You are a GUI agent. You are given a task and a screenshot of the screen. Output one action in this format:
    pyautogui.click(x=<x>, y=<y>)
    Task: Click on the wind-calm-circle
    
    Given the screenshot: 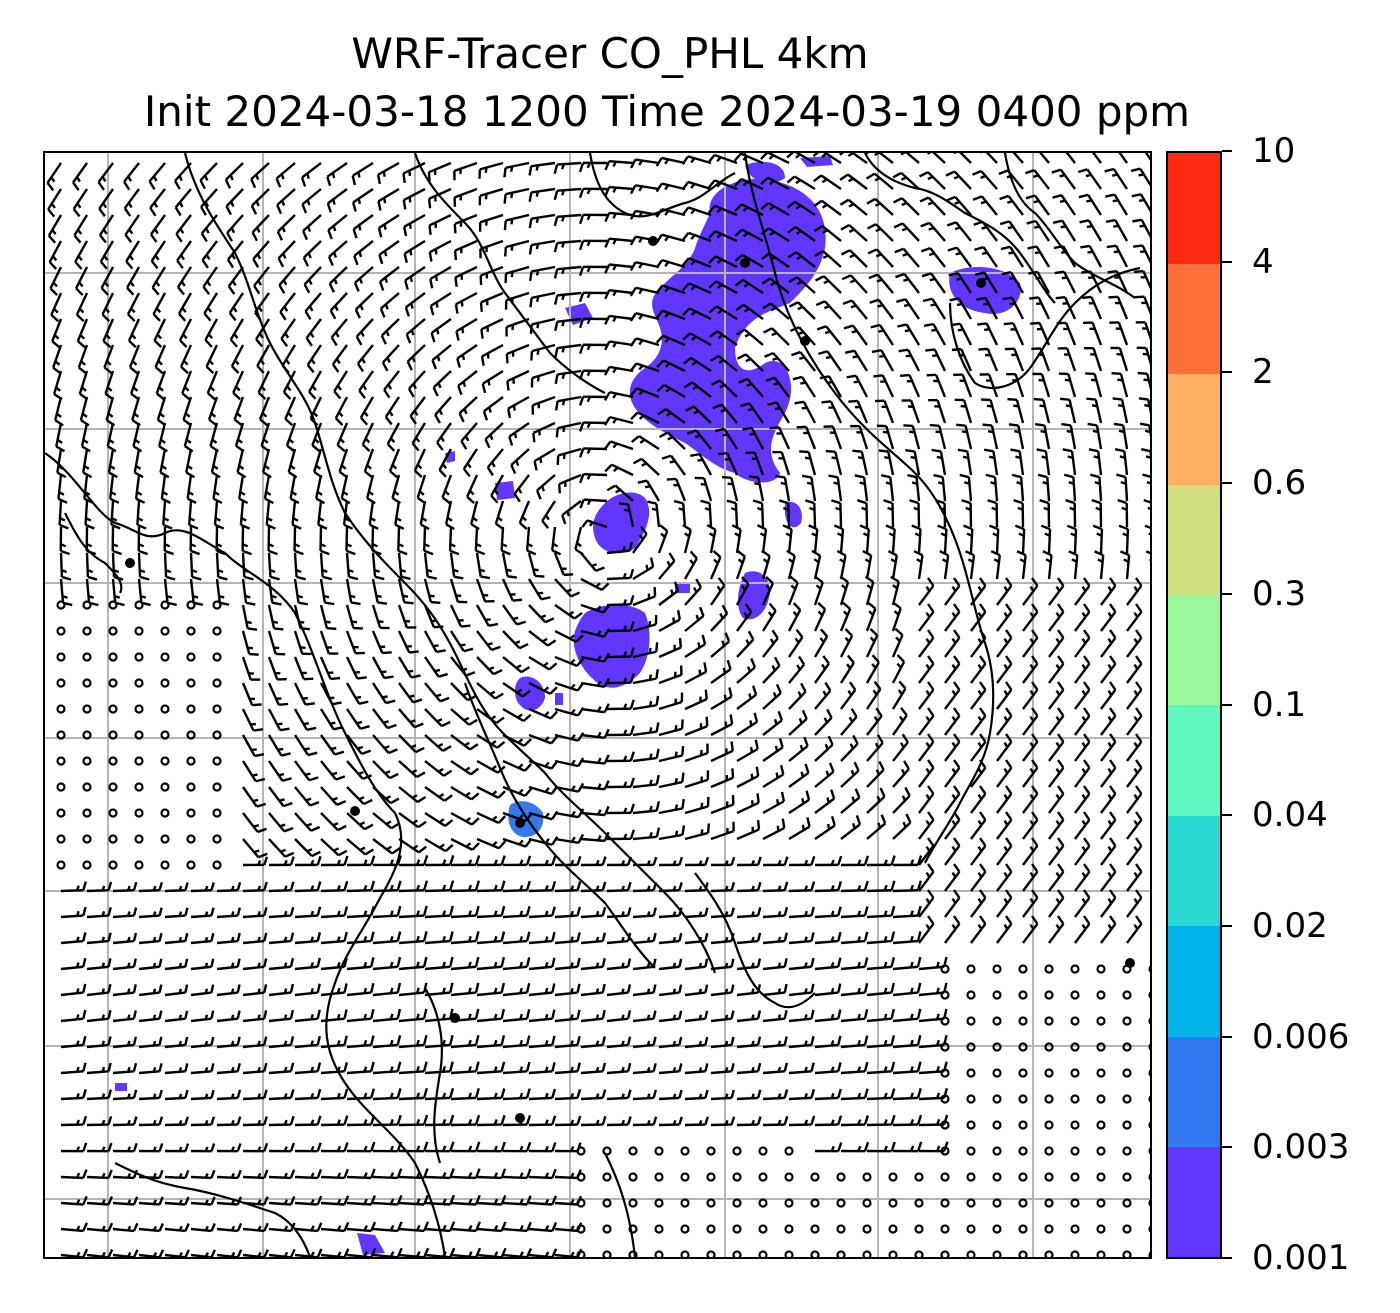 What is the action you would take?
    pyautogui.click(x=113, y=787)
    